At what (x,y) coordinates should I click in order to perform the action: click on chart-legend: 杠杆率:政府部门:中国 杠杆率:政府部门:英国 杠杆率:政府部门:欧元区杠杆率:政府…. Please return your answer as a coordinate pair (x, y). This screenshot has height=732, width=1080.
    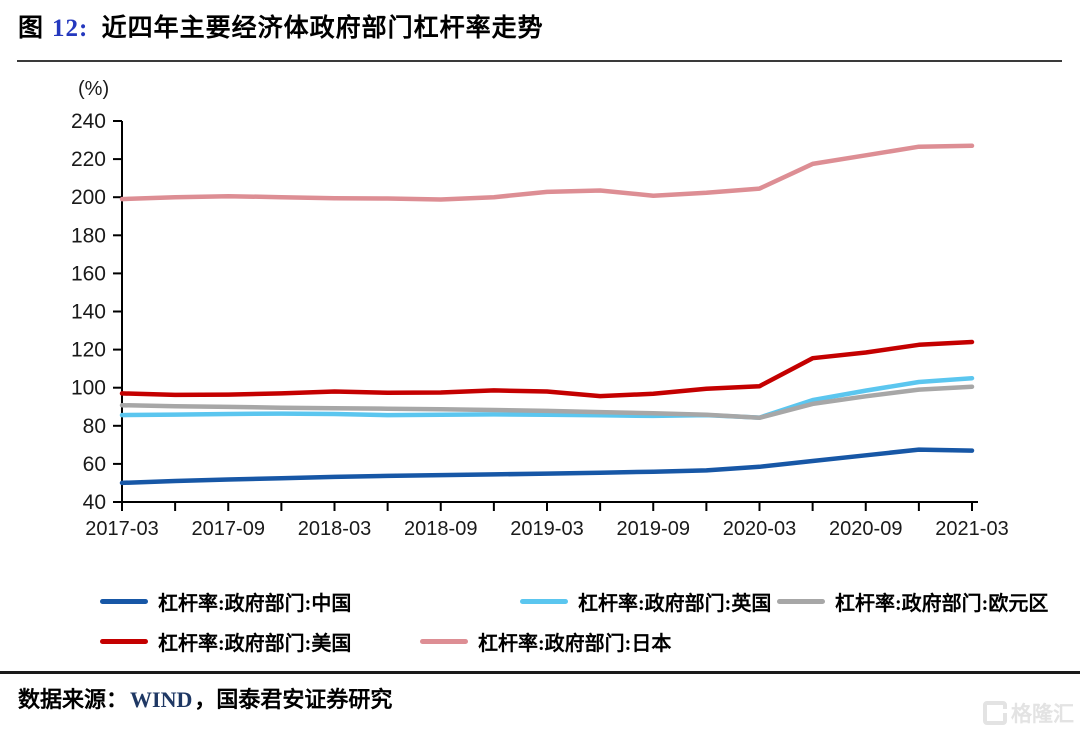
    Looking at the image, I should click on (540, 624).